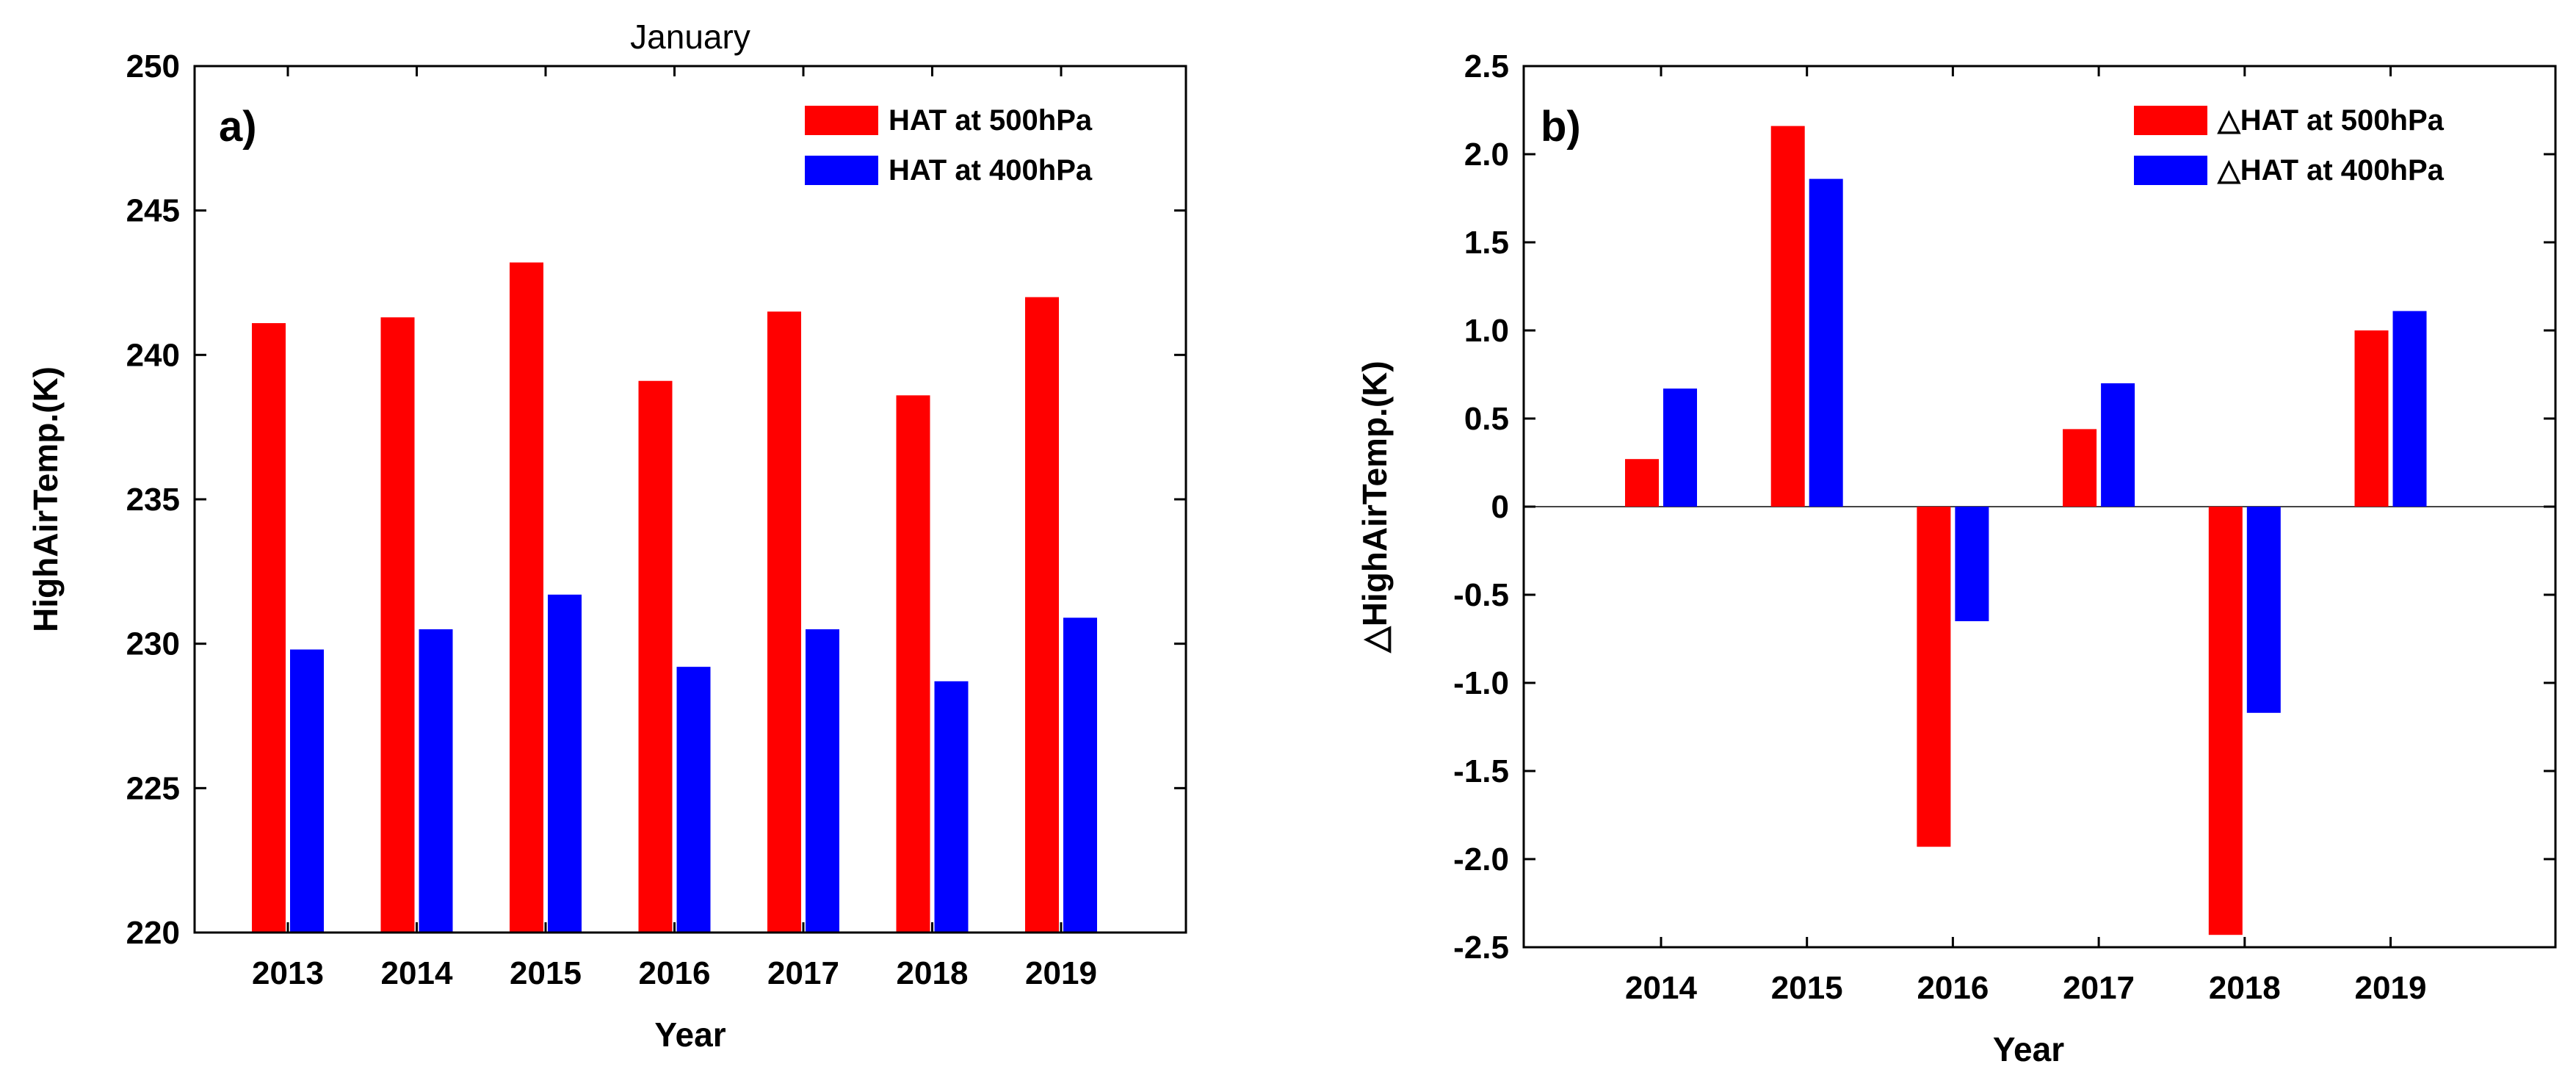 This screenshot has height=1086, width=2576. I want to click on y-axis-label: △HighAirTemp.(K), so click(1375, 507).